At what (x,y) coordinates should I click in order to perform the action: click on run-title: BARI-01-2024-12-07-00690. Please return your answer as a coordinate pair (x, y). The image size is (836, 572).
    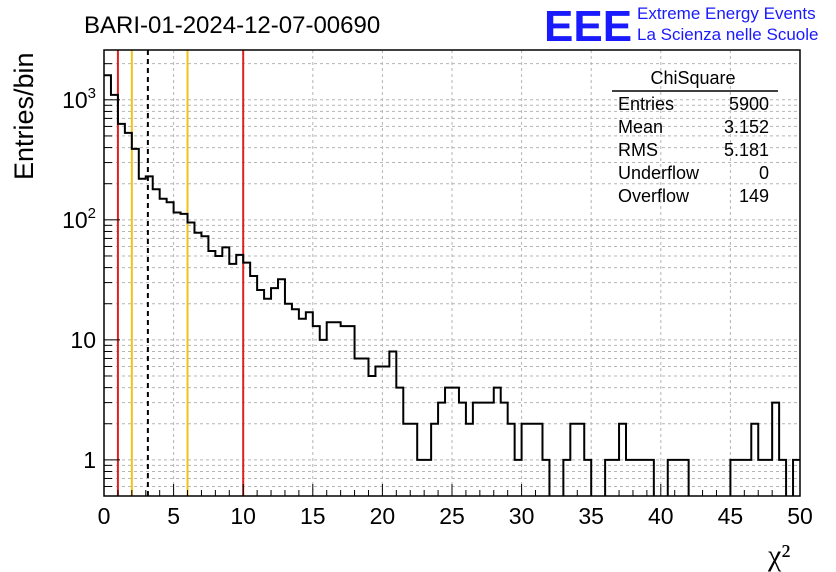
    Looking at the image, I should click on (232, 25).